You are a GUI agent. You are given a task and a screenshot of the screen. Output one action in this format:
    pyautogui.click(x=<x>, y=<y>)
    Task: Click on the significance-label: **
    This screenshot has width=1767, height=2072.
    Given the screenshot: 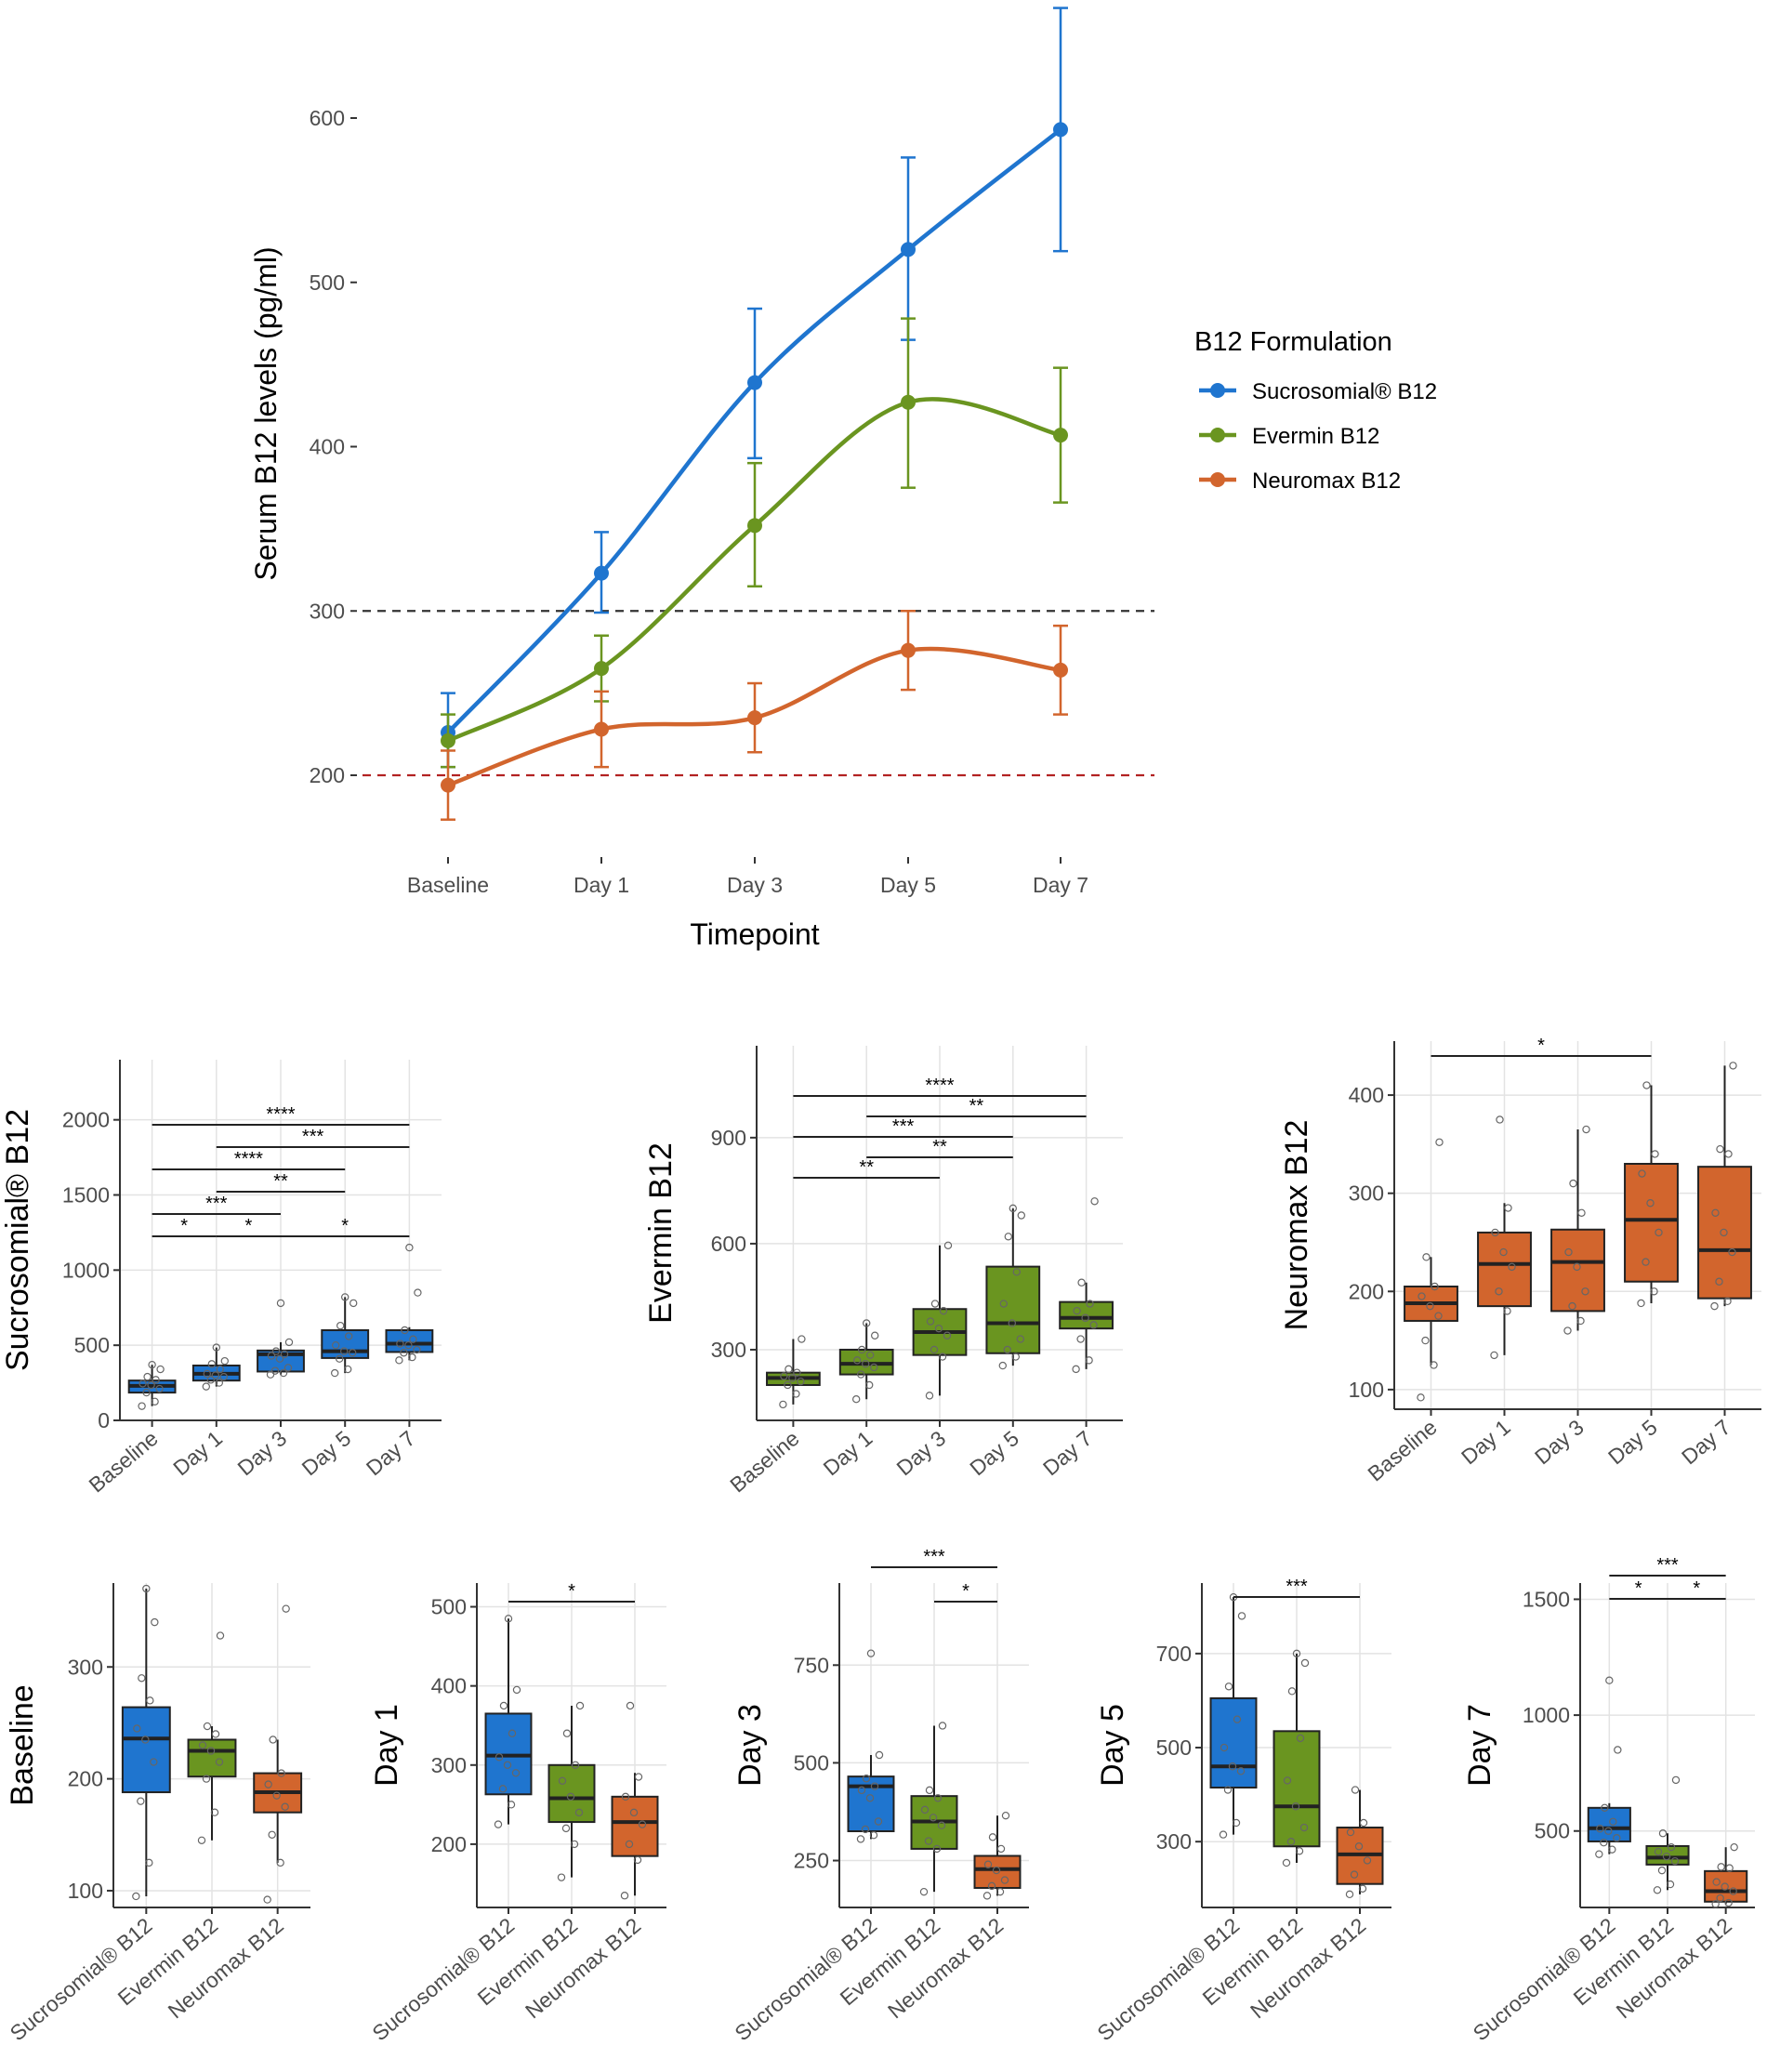 What is the action you would take?
    pyautogui.click(x=866, y=1168)
    